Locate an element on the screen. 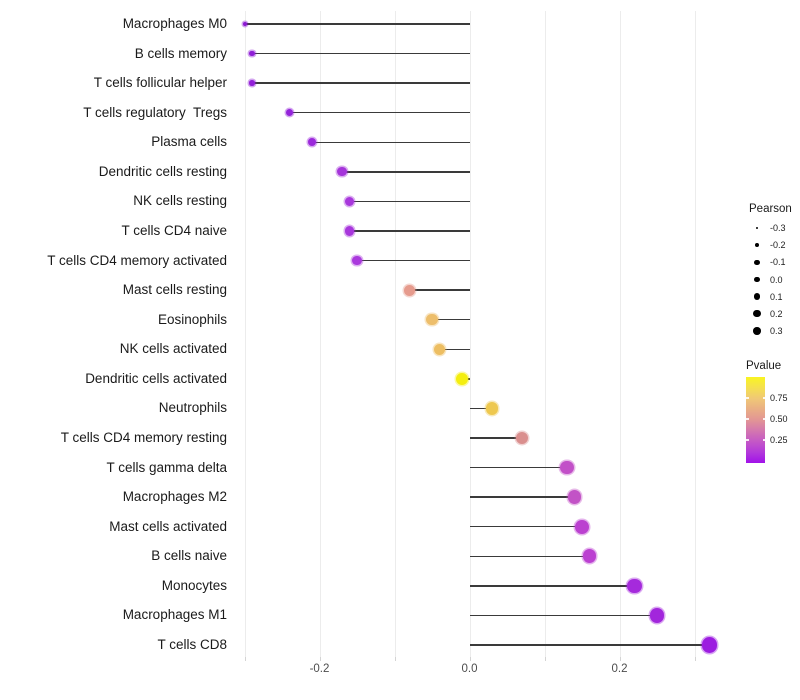 The image size is (800, 700). y-axis-label: Plasma cells is located at coordinates (189, 142).